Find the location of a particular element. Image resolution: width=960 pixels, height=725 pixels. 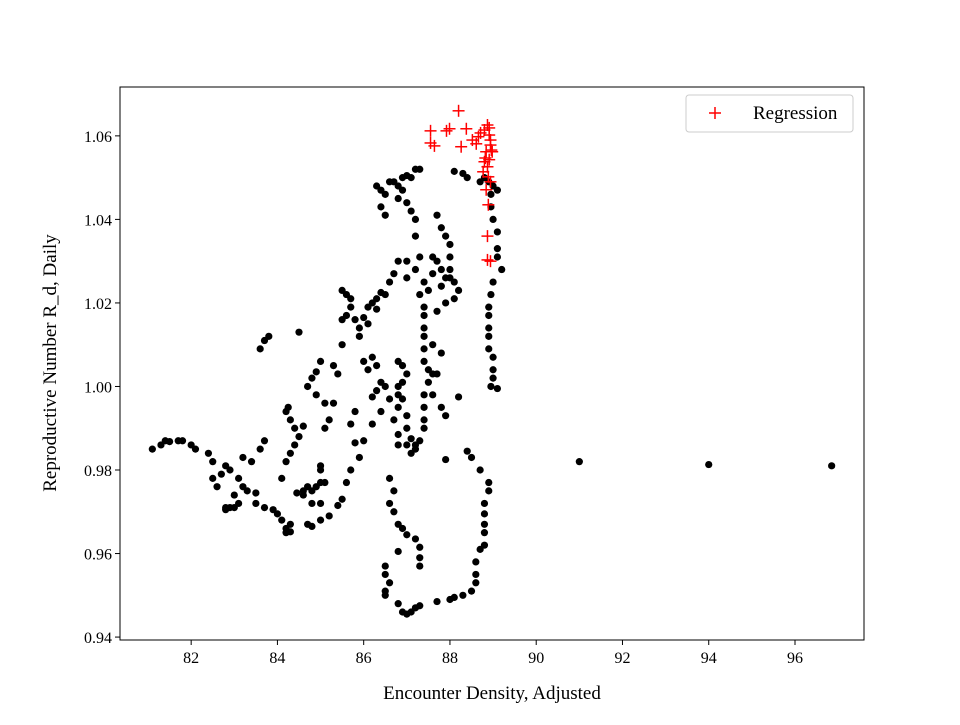

x-tick-label: 96 is located at coordinates (795, 658).